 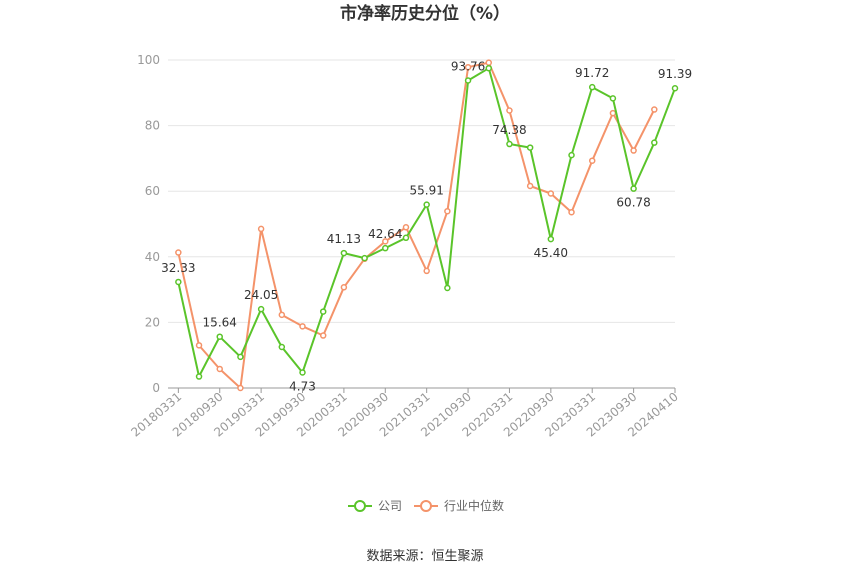 I want to click on company-data-label: 42.64, so click(x=385, y=234).